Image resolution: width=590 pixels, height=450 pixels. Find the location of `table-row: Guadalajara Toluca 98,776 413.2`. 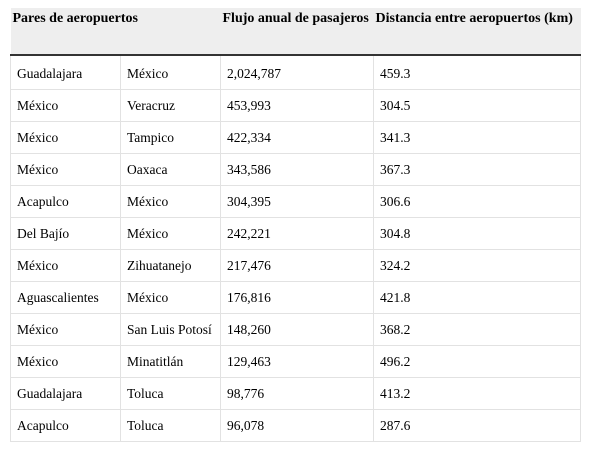

table-row: Guadalajara Toluca 98,776 413.2 is located at coordinates (295, 393).